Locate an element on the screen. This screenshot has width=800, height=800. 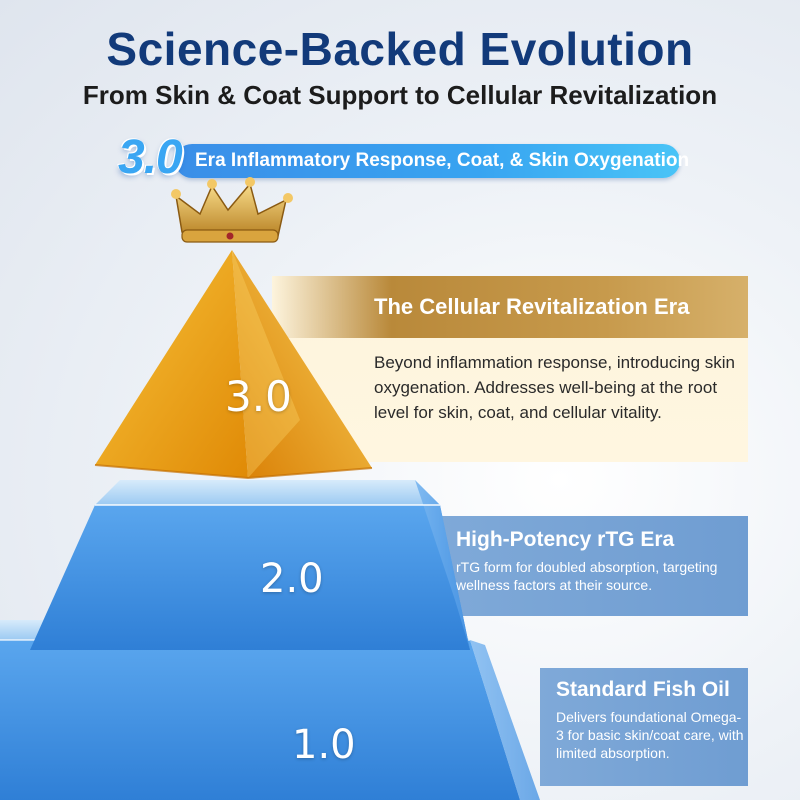
tier-3-title: The Cellular Revitalization Era is located at coordinates (532, 306).